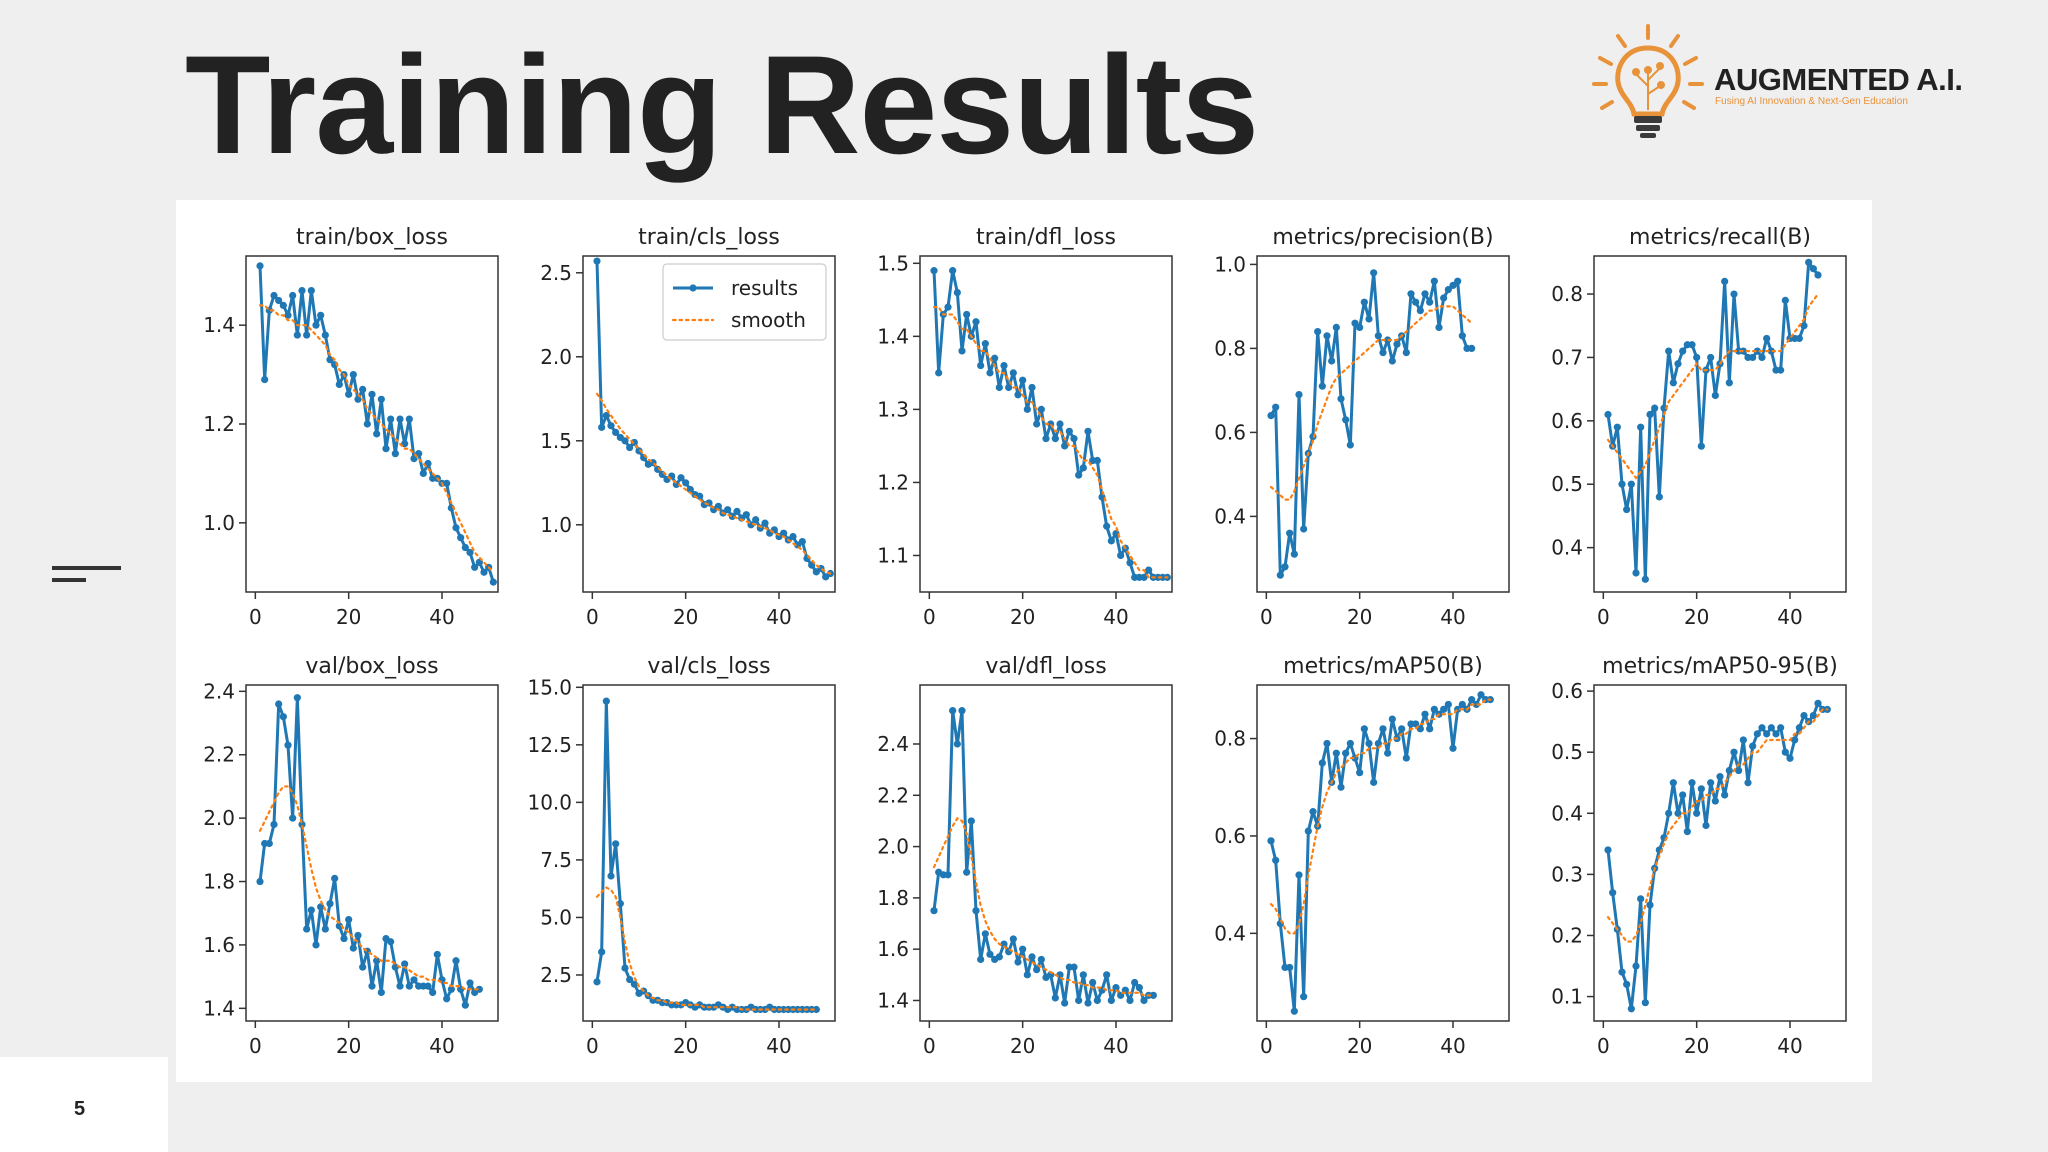 Image resolution: width=2048 pixels, height=1152 pixels. Describe the element at coordinates (372, 853) in the screenshot. I see `plot-frame` at that location.